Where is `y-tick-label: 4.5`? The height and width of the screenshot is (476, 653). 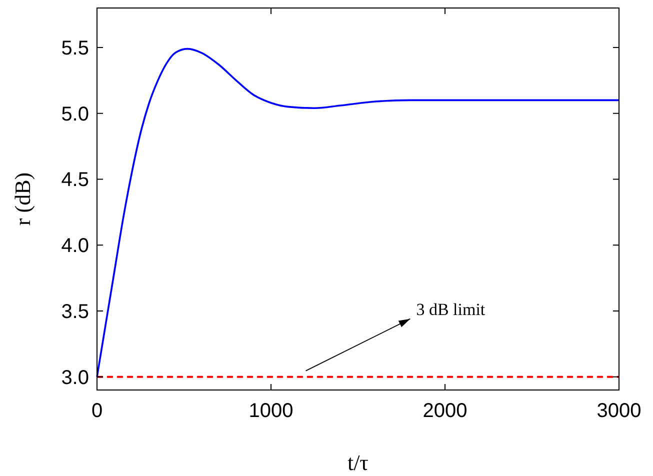
y-tick-label: 4.5 is located at coordinates (75, 180).